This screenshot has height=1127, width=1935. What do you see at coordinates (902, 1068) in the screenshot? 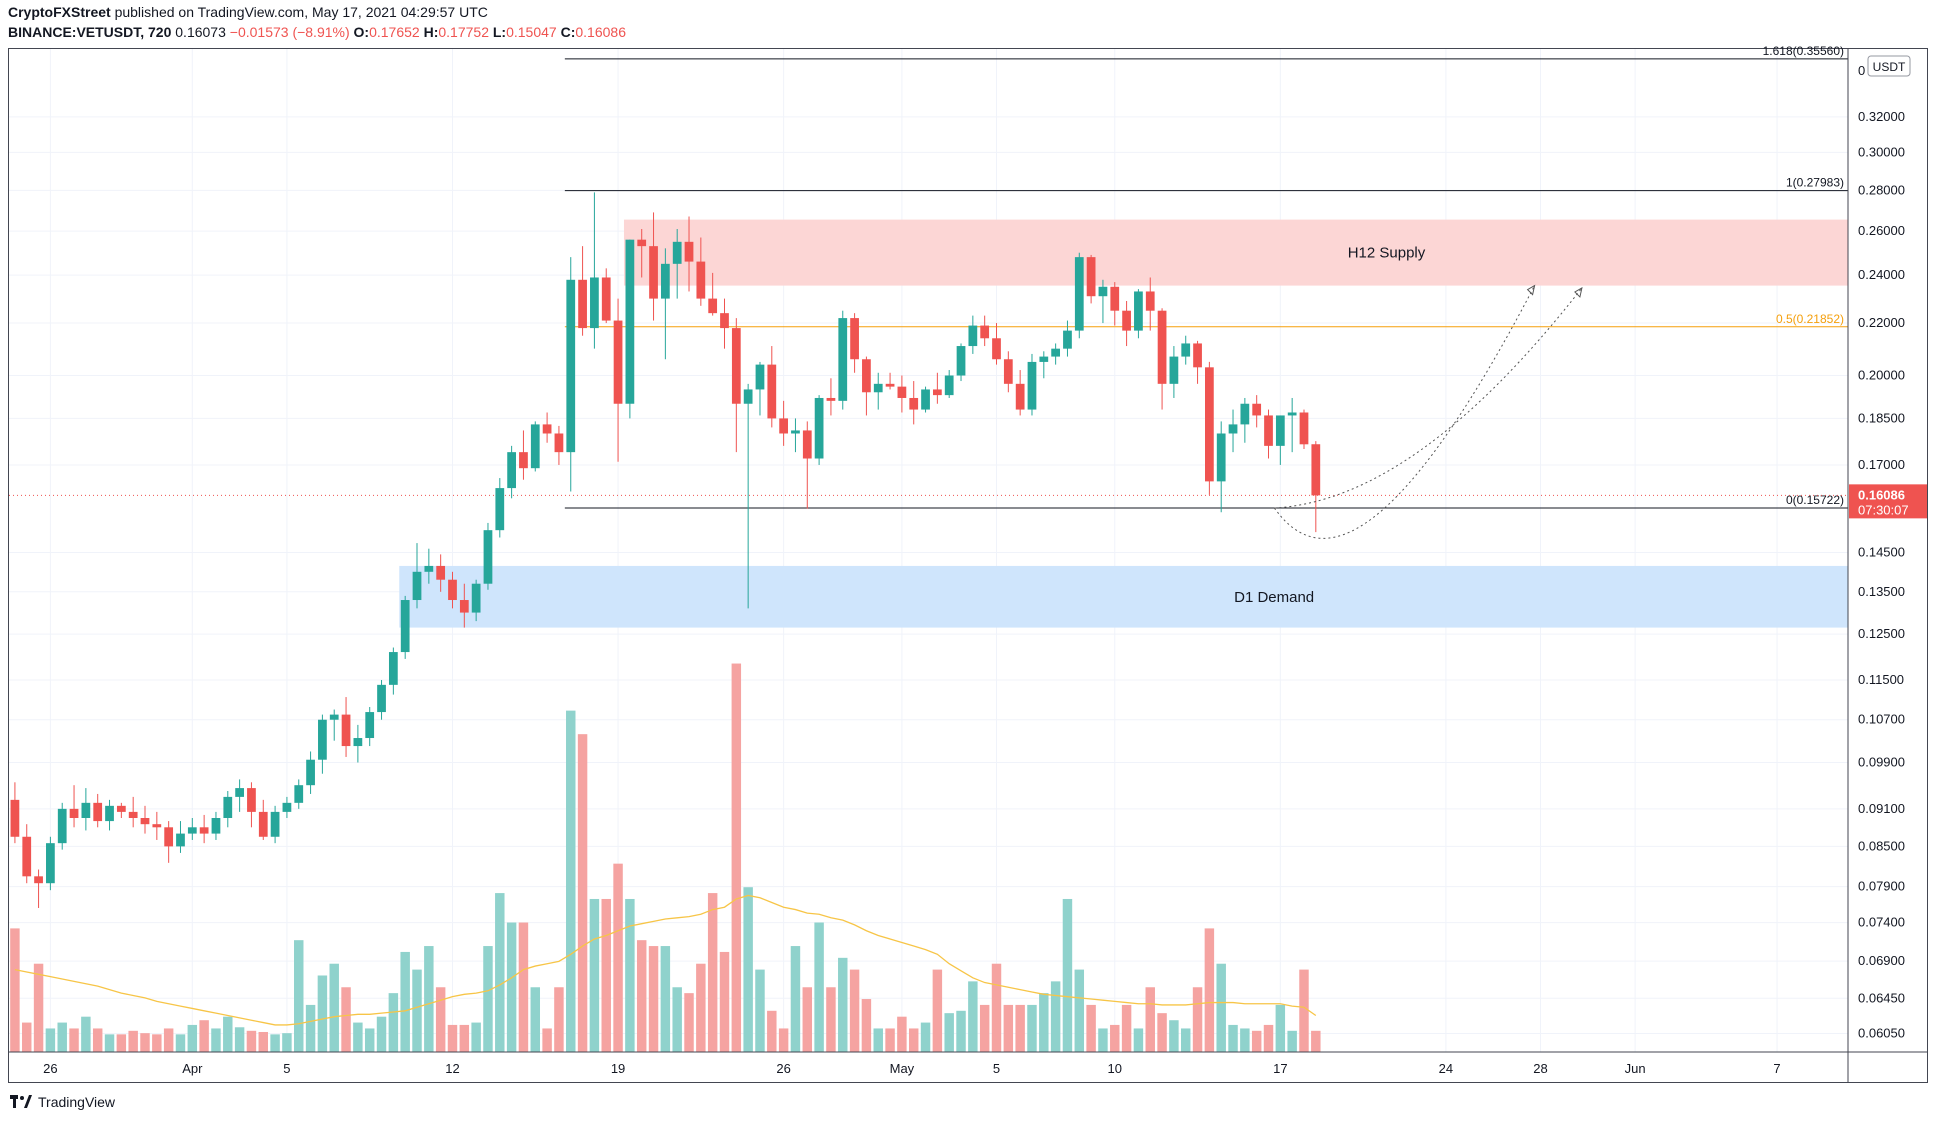
I see `time-tick-label: May` at bounding box center [902, 1068].